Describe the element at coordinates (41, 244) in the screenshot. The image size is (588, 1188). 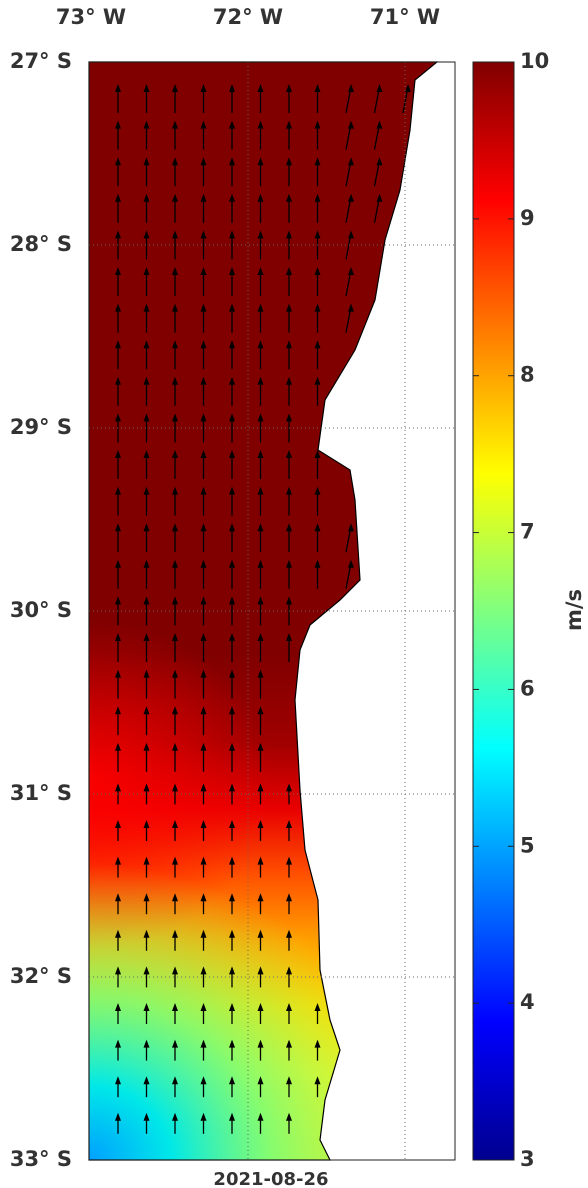
I see `lat-label: 28° S` at that location.